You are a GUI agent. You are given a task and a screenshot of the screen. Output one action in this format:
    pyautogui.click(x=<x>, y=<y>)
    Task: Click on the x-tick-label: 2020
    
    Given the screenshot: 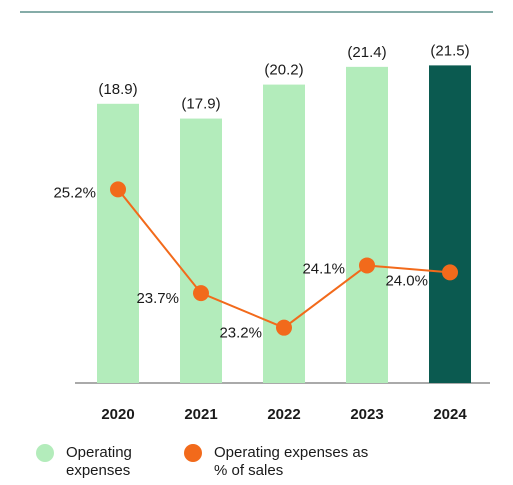 What is the action you would take?
    pyautogui.click(x=117, y=414)
    